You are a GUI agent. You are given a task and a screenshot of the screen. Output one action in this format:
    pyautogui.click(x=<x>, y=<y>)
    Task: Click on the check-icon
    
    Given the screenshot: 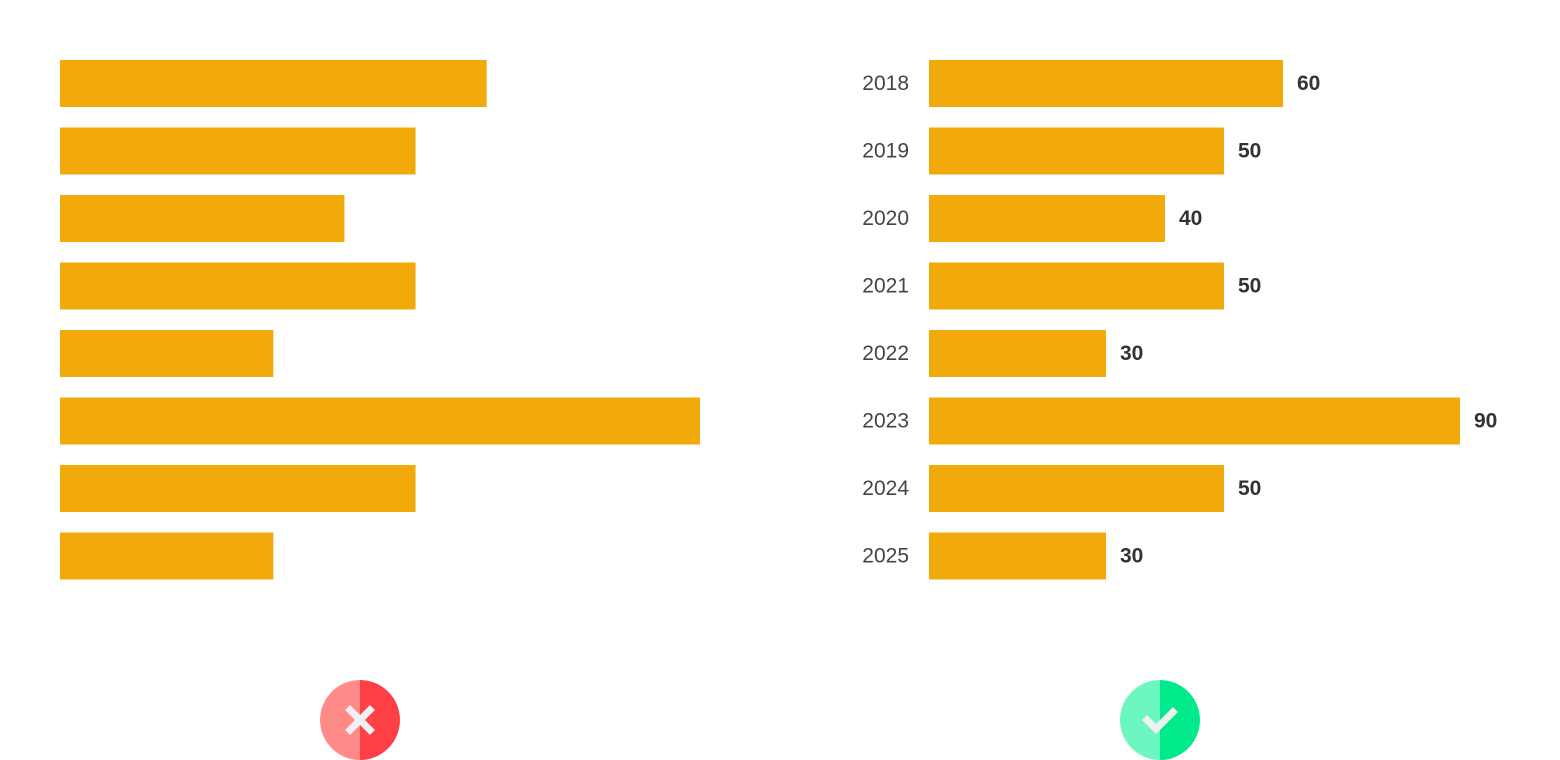 What is the action you would take?
    pyautogui.click(x=1160, y=720)
    